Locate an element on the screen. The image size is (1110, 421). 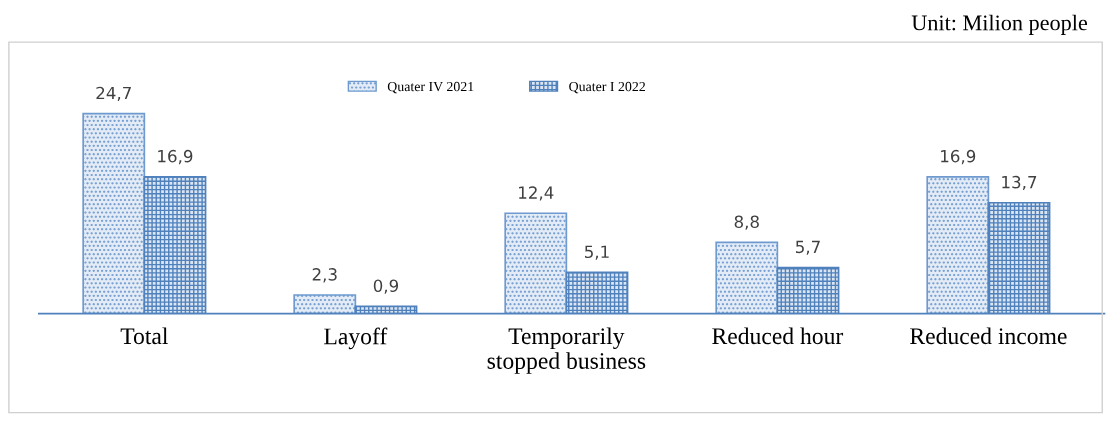
data-label: 5,1 is located at coordinates (597, 252).